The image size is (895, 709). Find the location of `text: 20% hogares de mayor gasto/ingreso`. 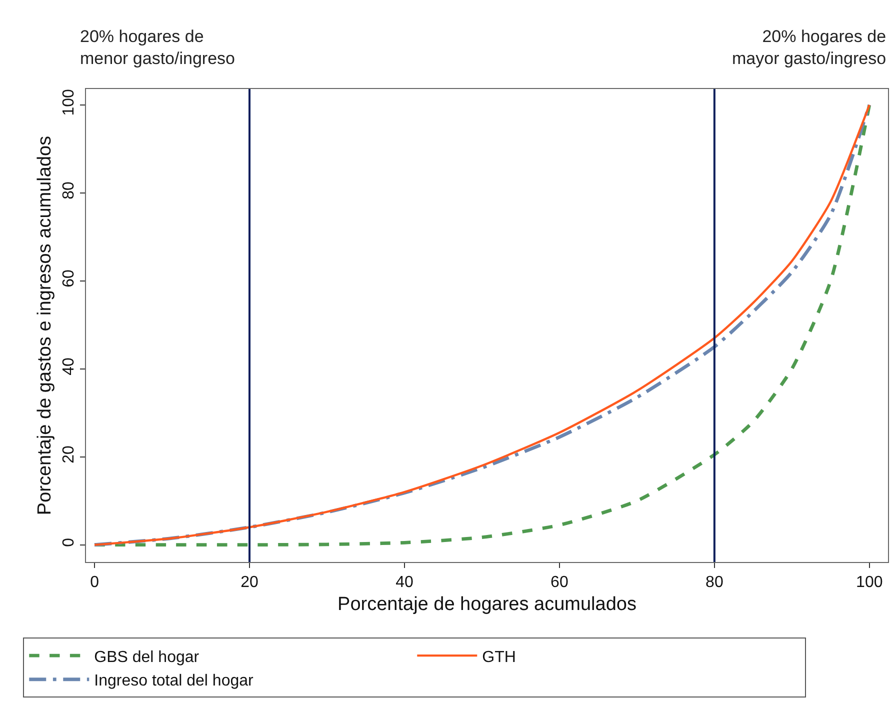

text: 20% hogares de mayor gasto/ingreso is located at coordinates (809, 47).